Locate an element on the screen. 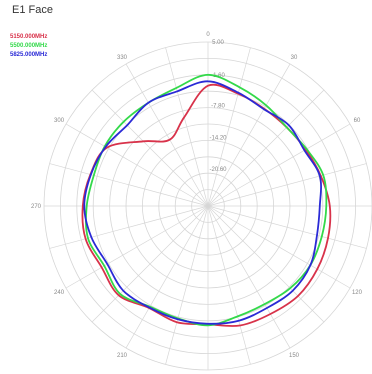 Image resolution: width=372 pixels, height=374 pixels. angle-tick-label: 0 is located at coordinates (208, 35).